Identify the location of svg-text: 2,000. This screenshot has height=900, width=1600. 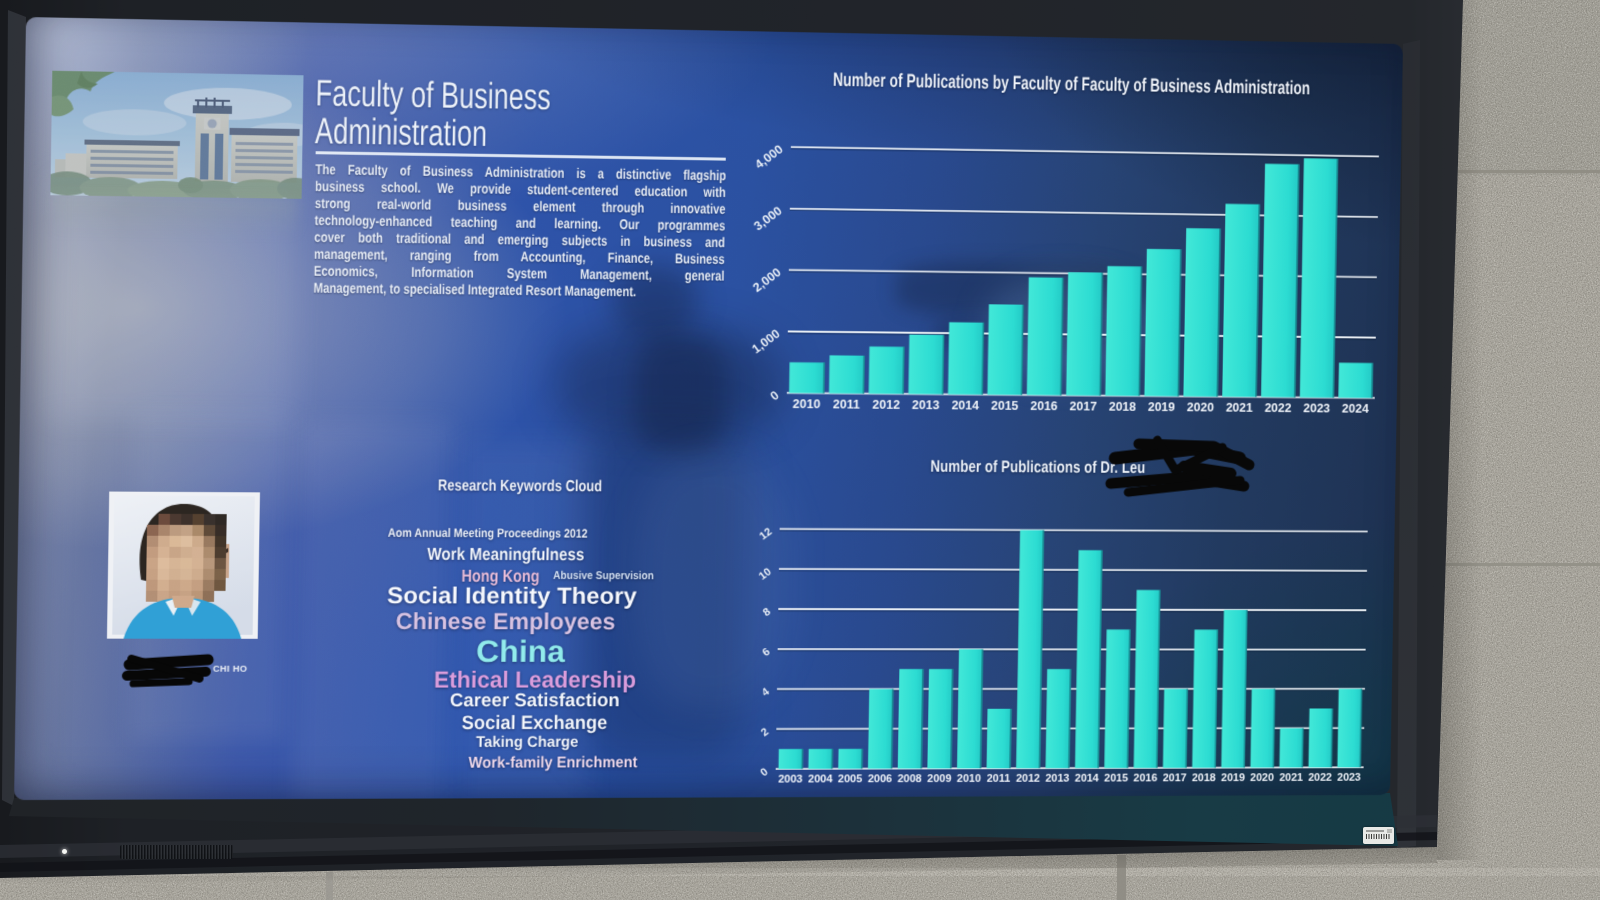
(767, 280).